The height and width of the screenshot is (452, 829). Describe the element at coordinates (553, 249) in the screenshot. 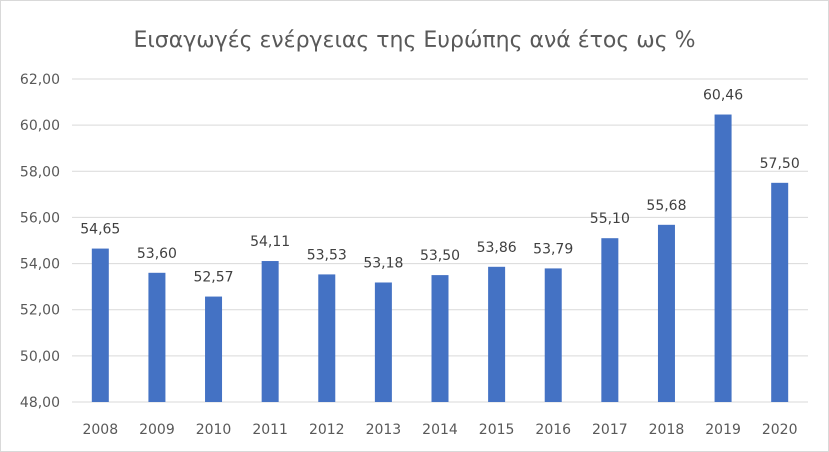

I see `data-label: 53,79` at that location.